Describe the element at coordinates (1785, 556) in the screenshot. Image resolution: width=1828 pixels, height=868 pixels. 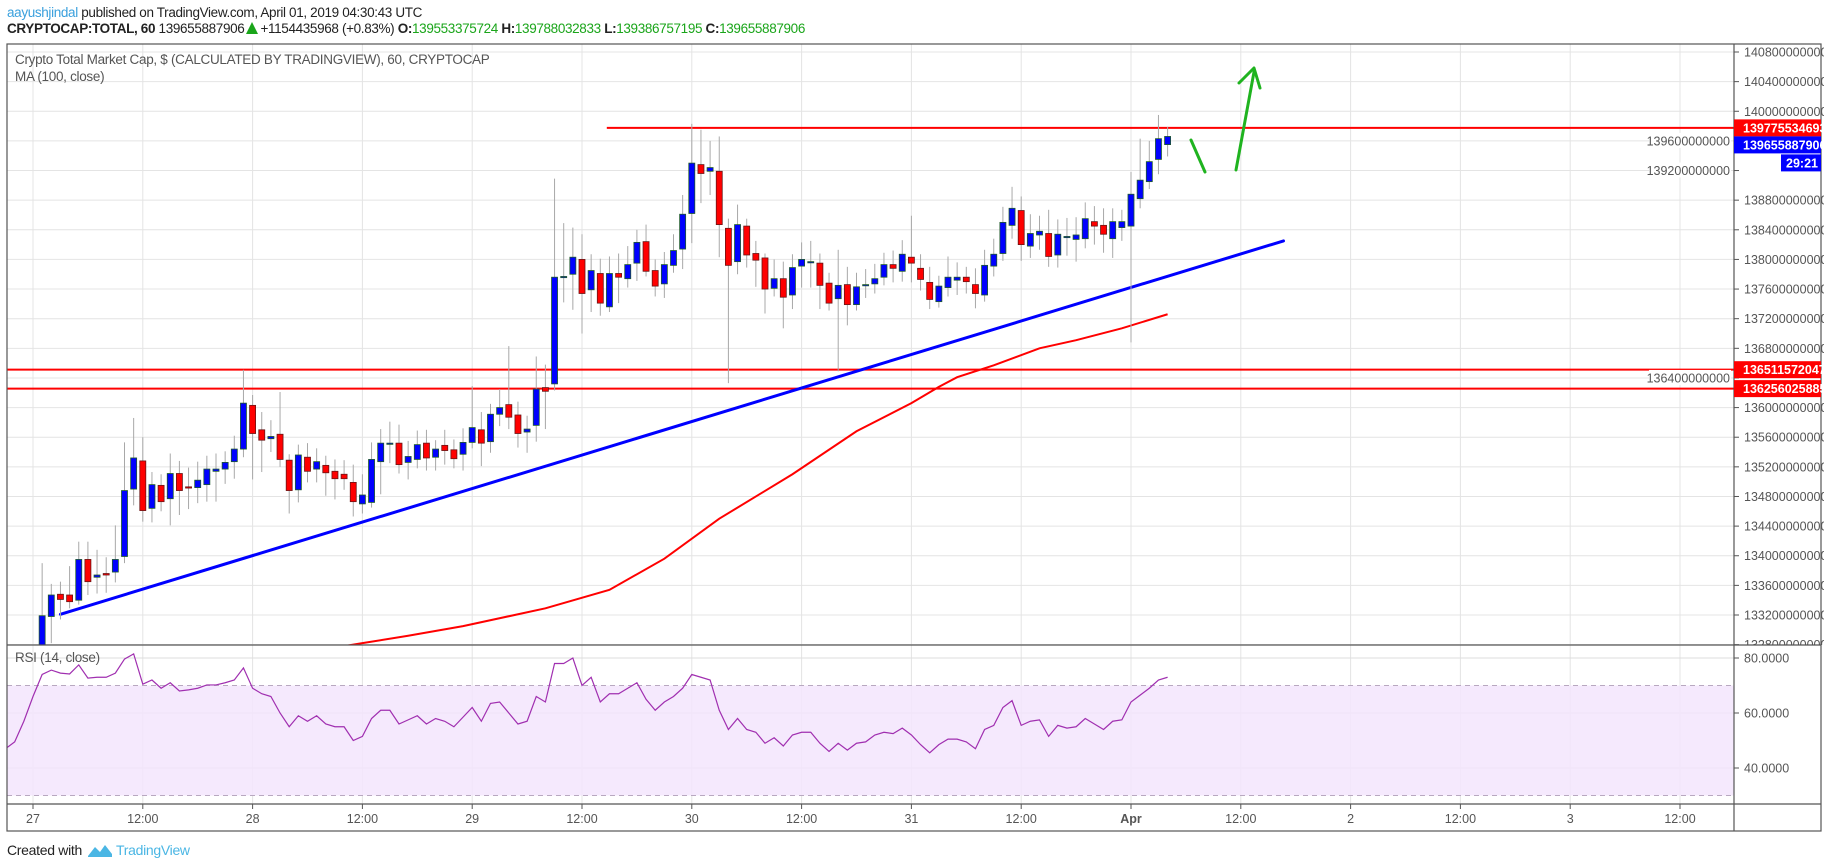
I see `price-axis-label: 134000000000` at that location.